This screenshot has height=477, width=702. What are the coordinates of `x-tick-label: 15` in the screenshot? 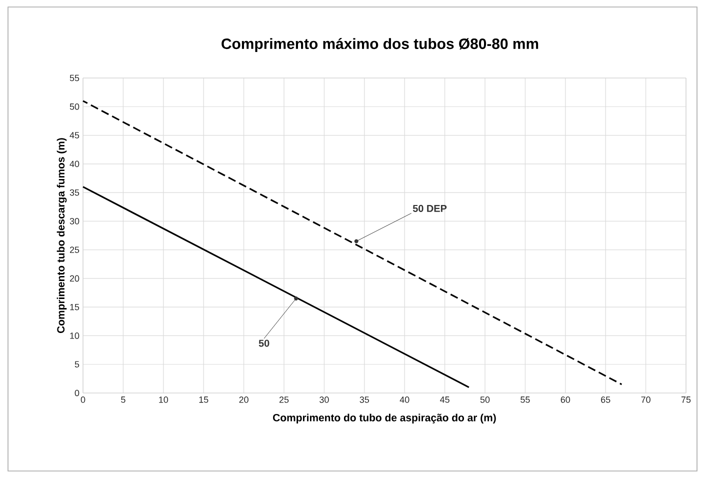 It's located at (203, 399).